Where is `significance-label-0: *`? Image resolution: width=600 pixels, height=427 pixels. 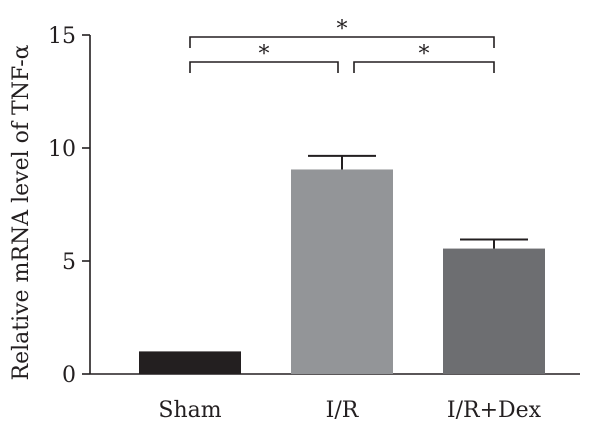
significance-label-0: * is located at coordinates (342, 29).